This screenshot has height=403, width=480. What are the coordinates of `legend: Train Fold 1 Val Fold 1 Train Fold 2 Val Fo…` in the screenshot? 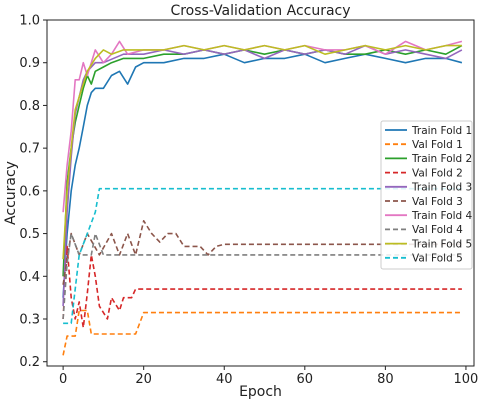 It's located at (426, 195).